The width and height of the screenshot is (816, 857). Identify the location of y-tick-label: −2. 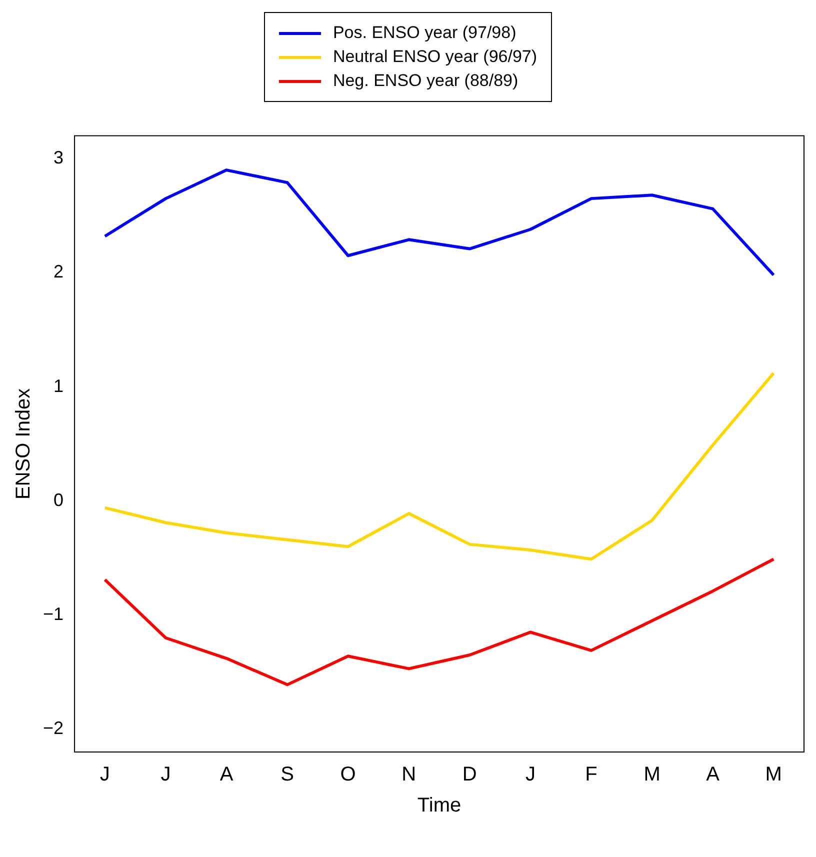
(53, 728).